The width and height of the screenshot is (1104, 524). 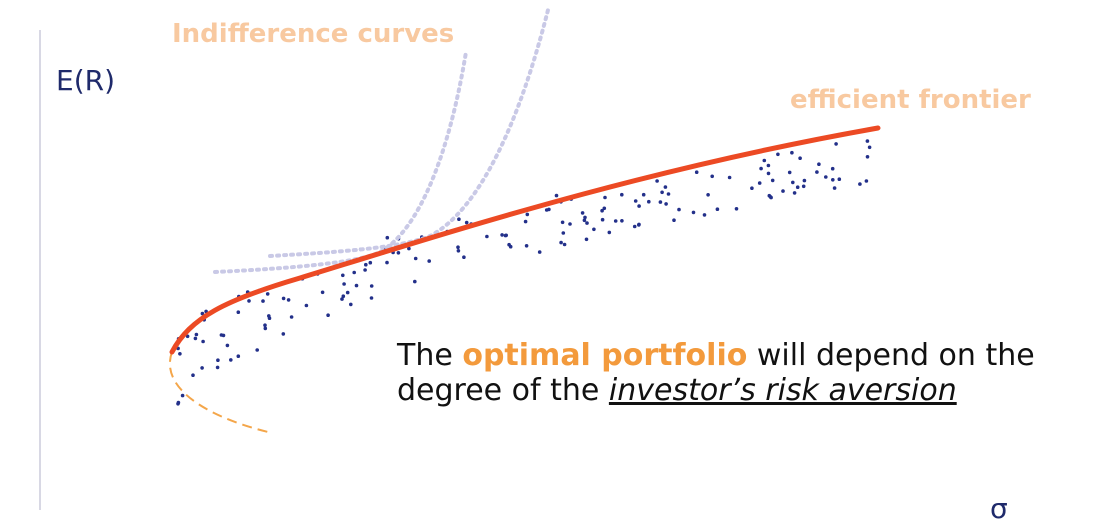 I want to click on caption-highlight: optimal portfolio, so click(x=604, y=355).